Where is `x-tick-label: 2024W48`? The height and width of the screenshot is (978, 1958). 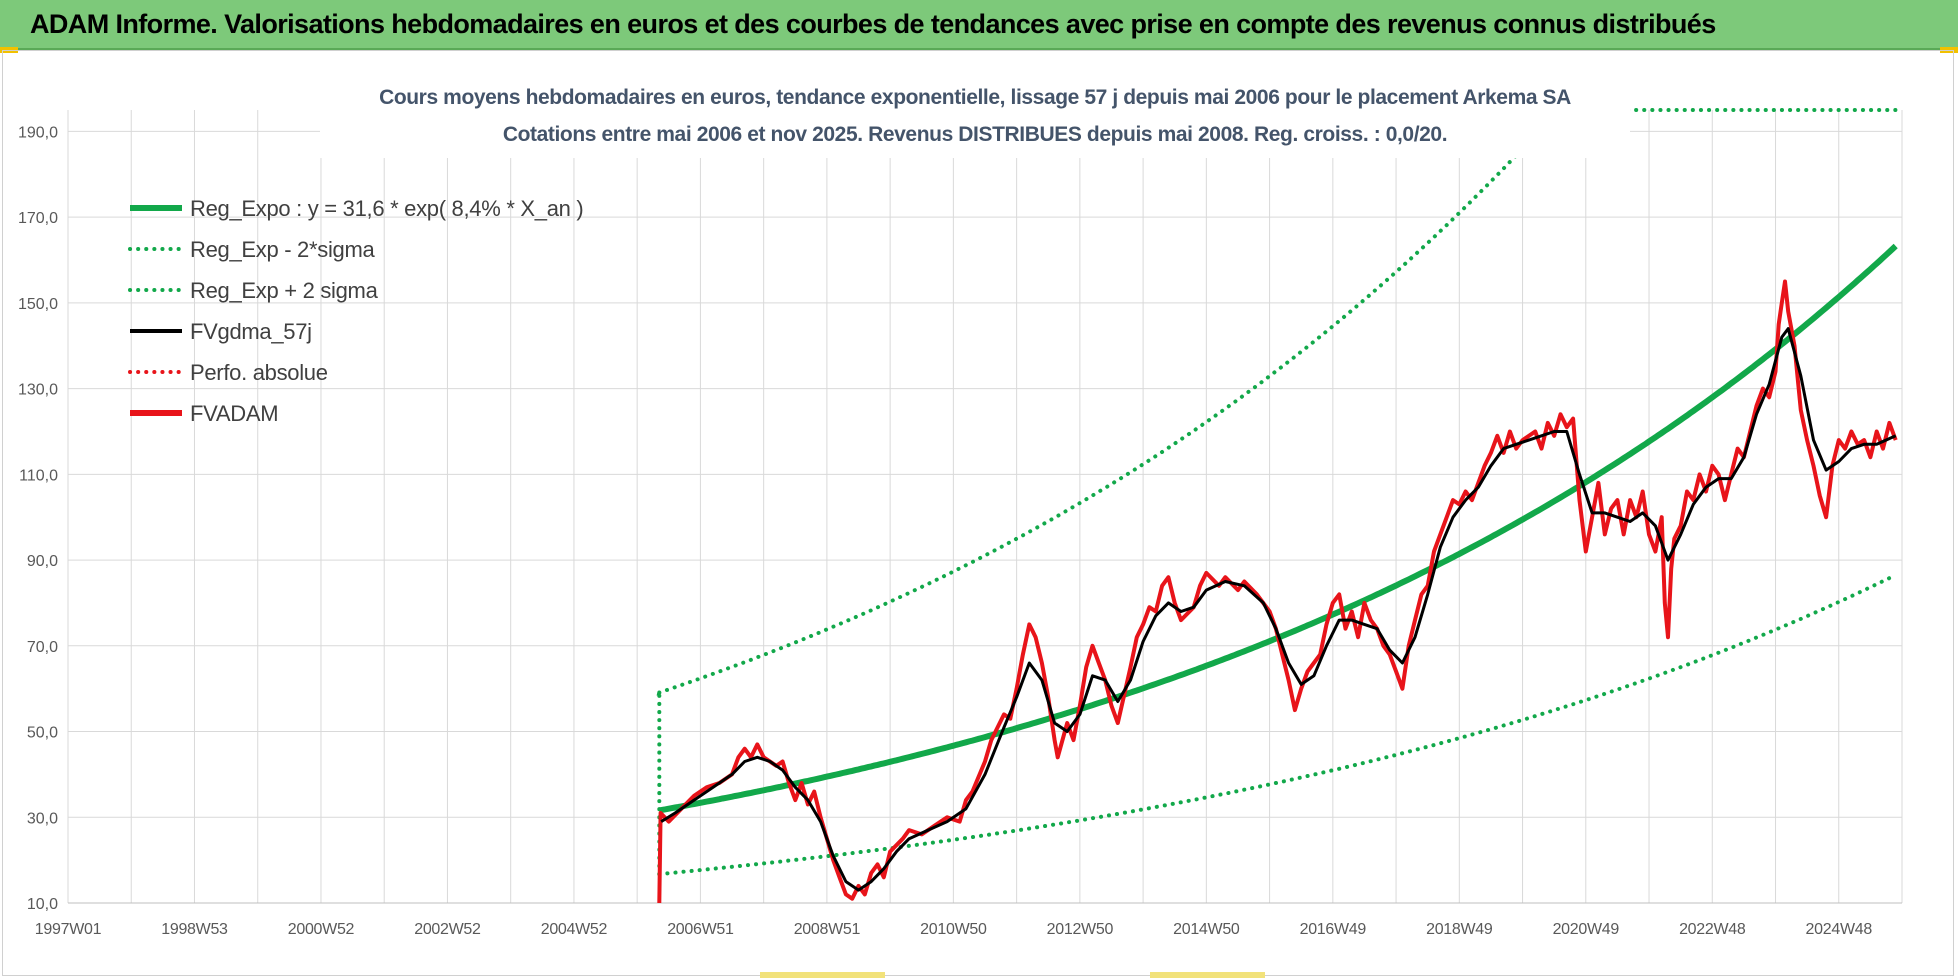
x-tick-label: 2024W48 is located at coordinates (1839, 929).